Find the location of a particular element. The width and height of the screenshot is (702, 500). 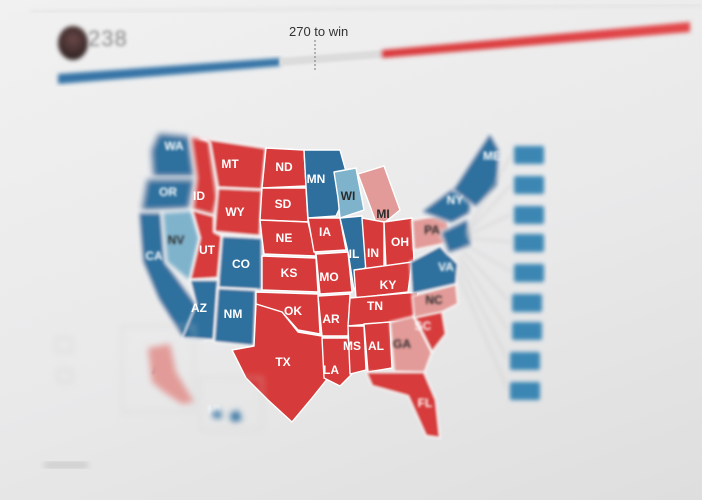

state-label-ne: NE is located at coordinates (284, 238).